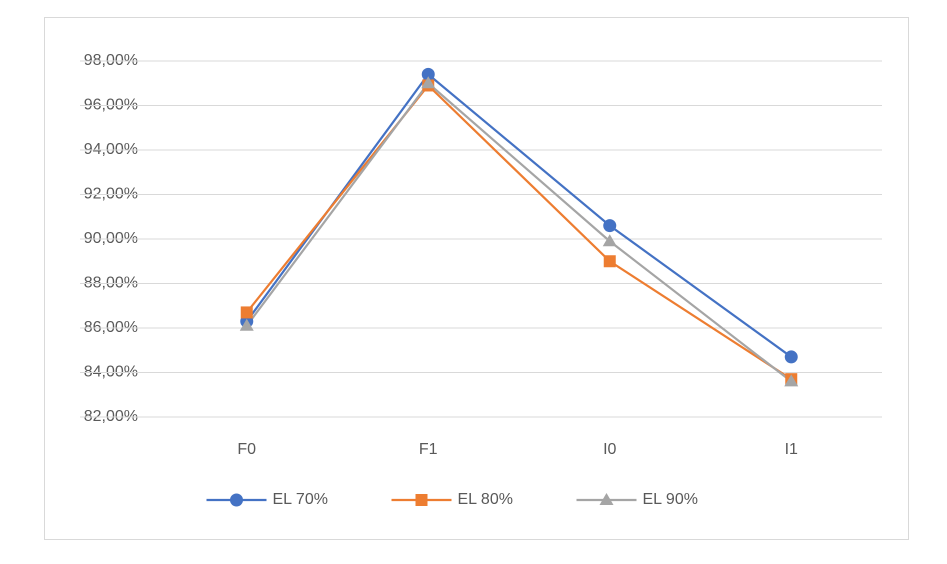 This screenshot has height=564, width=947. Describe the element at coordinates (300, 499) in the screenshot. I see `legend-label: EL 70%` at that location.